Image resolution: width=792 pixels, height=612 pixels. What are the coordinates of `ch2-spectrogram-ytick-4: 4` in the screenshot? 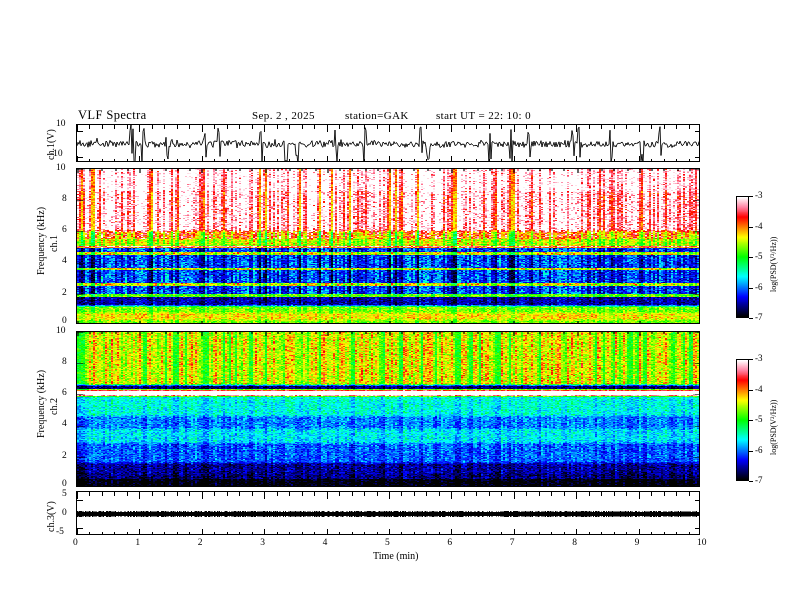 It's located at (64, 424).